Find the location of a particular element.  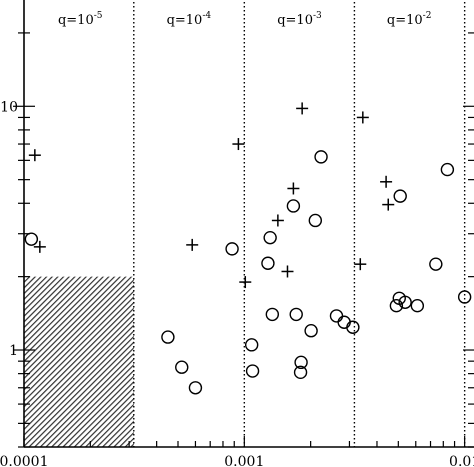

region-label: q=10-4 is located at coordinates (189, 19).